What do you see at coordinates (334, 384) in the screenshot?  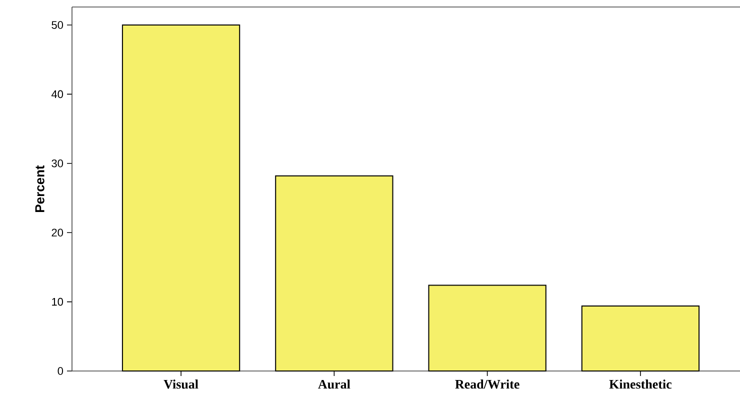 I see `x-tick-label: Aural` at bounding box center [334, 384].